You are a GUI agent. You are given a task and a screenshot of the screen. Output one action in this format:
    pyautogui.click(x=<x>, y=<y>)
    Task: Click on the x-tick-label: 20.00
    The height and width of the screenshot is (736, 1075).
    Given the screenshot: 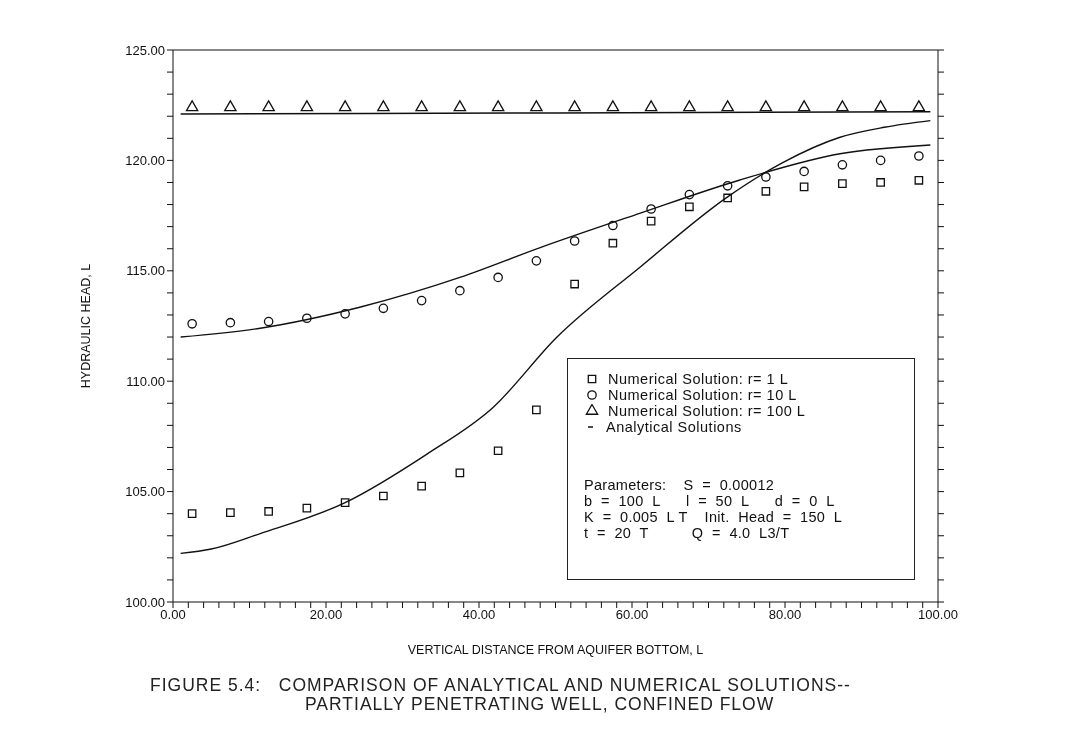 What is the action you would take?
    pyautogui.click(x=326, y=615)
    